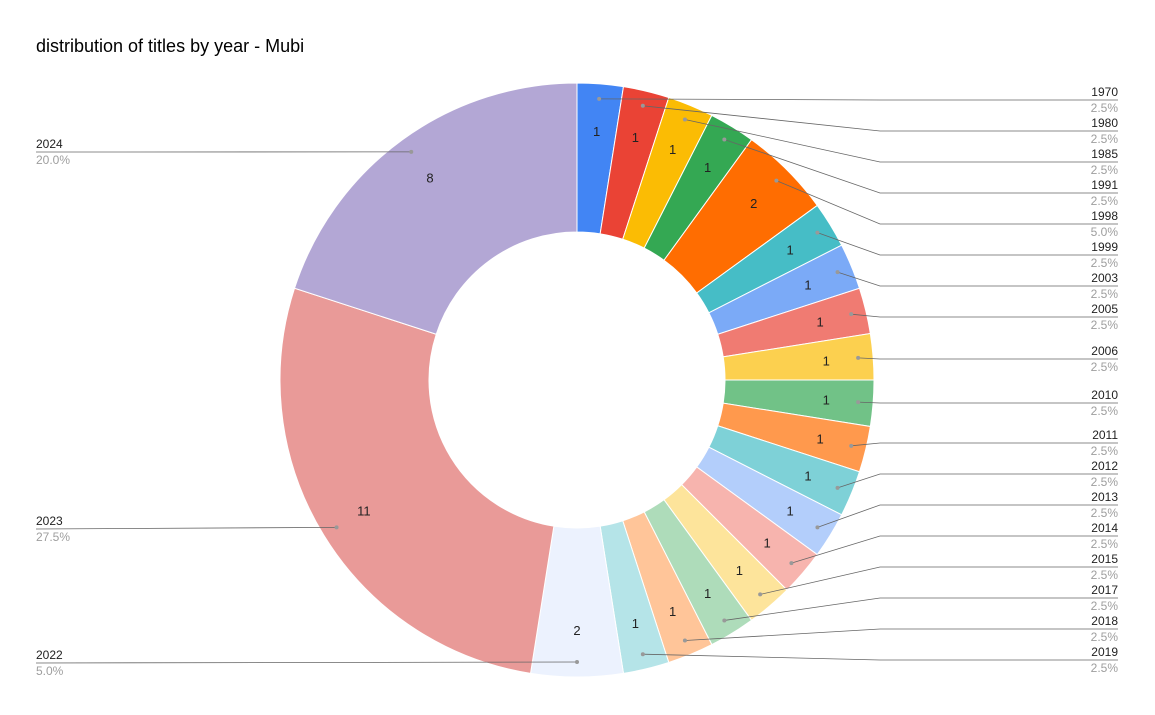  I want to click on value-label-1999: 1, so click(790, 249).